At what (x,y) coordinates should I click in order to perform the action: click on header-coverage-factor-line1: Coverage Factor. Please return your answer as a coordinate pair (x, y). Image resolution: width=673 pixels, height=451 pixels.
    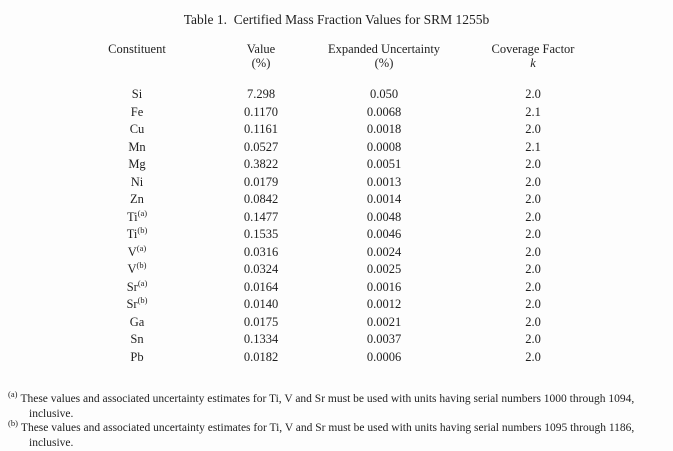
    Looking at the image, I should click on (533, 49).